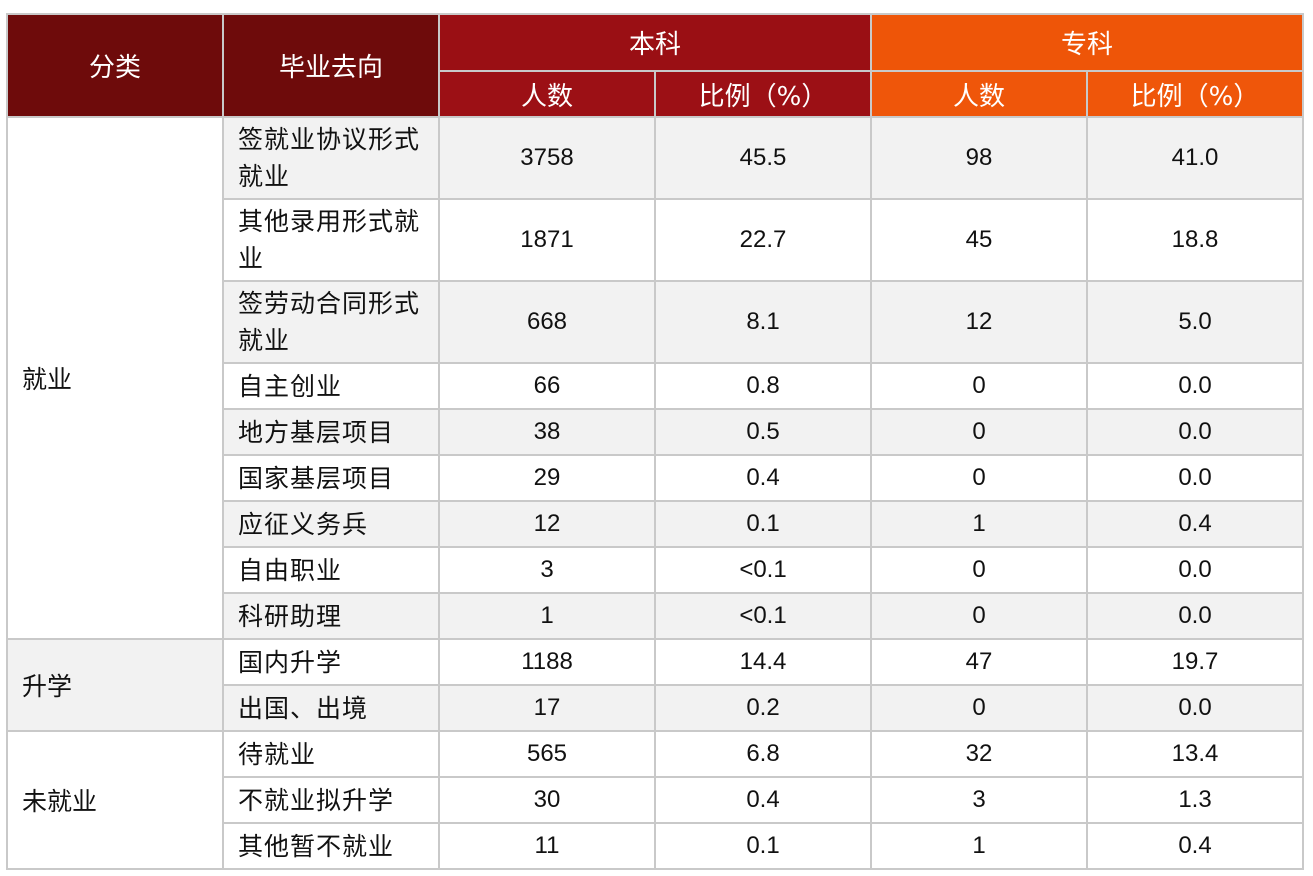 Image resolution: width=1313 pixels, height=876 pixels. Describe the element at coordinates (1195, 800) in the screenshot. I see `college-ratio-cell: 1.3` at that location.